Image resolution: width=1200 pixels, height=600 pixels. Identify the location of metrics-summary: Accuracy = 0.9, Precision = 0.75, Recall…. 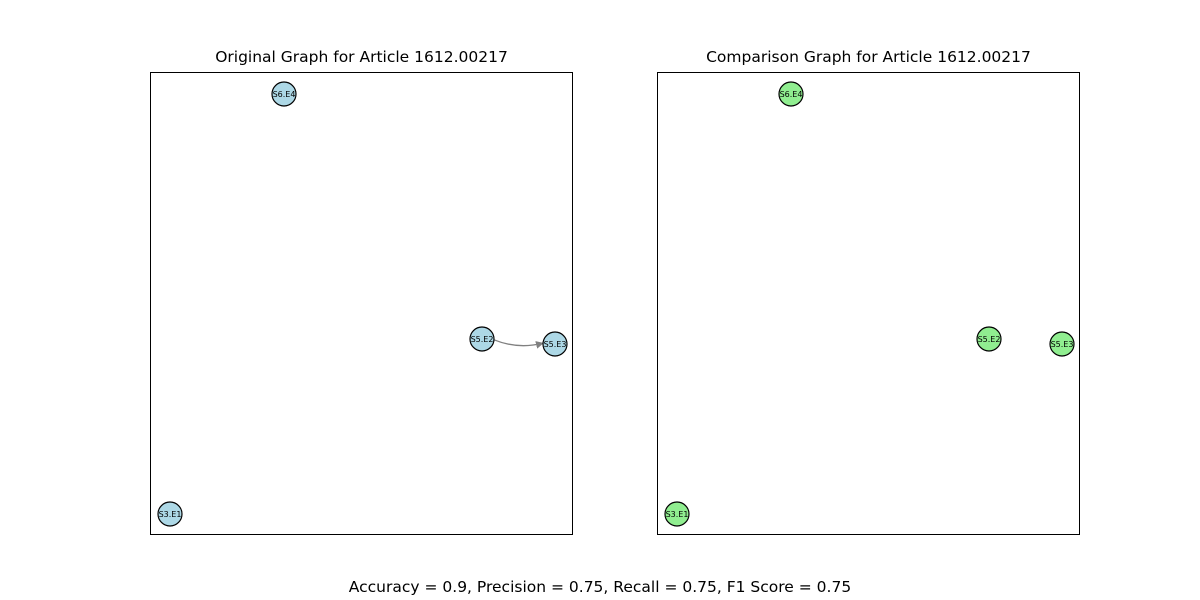
(600, 587).